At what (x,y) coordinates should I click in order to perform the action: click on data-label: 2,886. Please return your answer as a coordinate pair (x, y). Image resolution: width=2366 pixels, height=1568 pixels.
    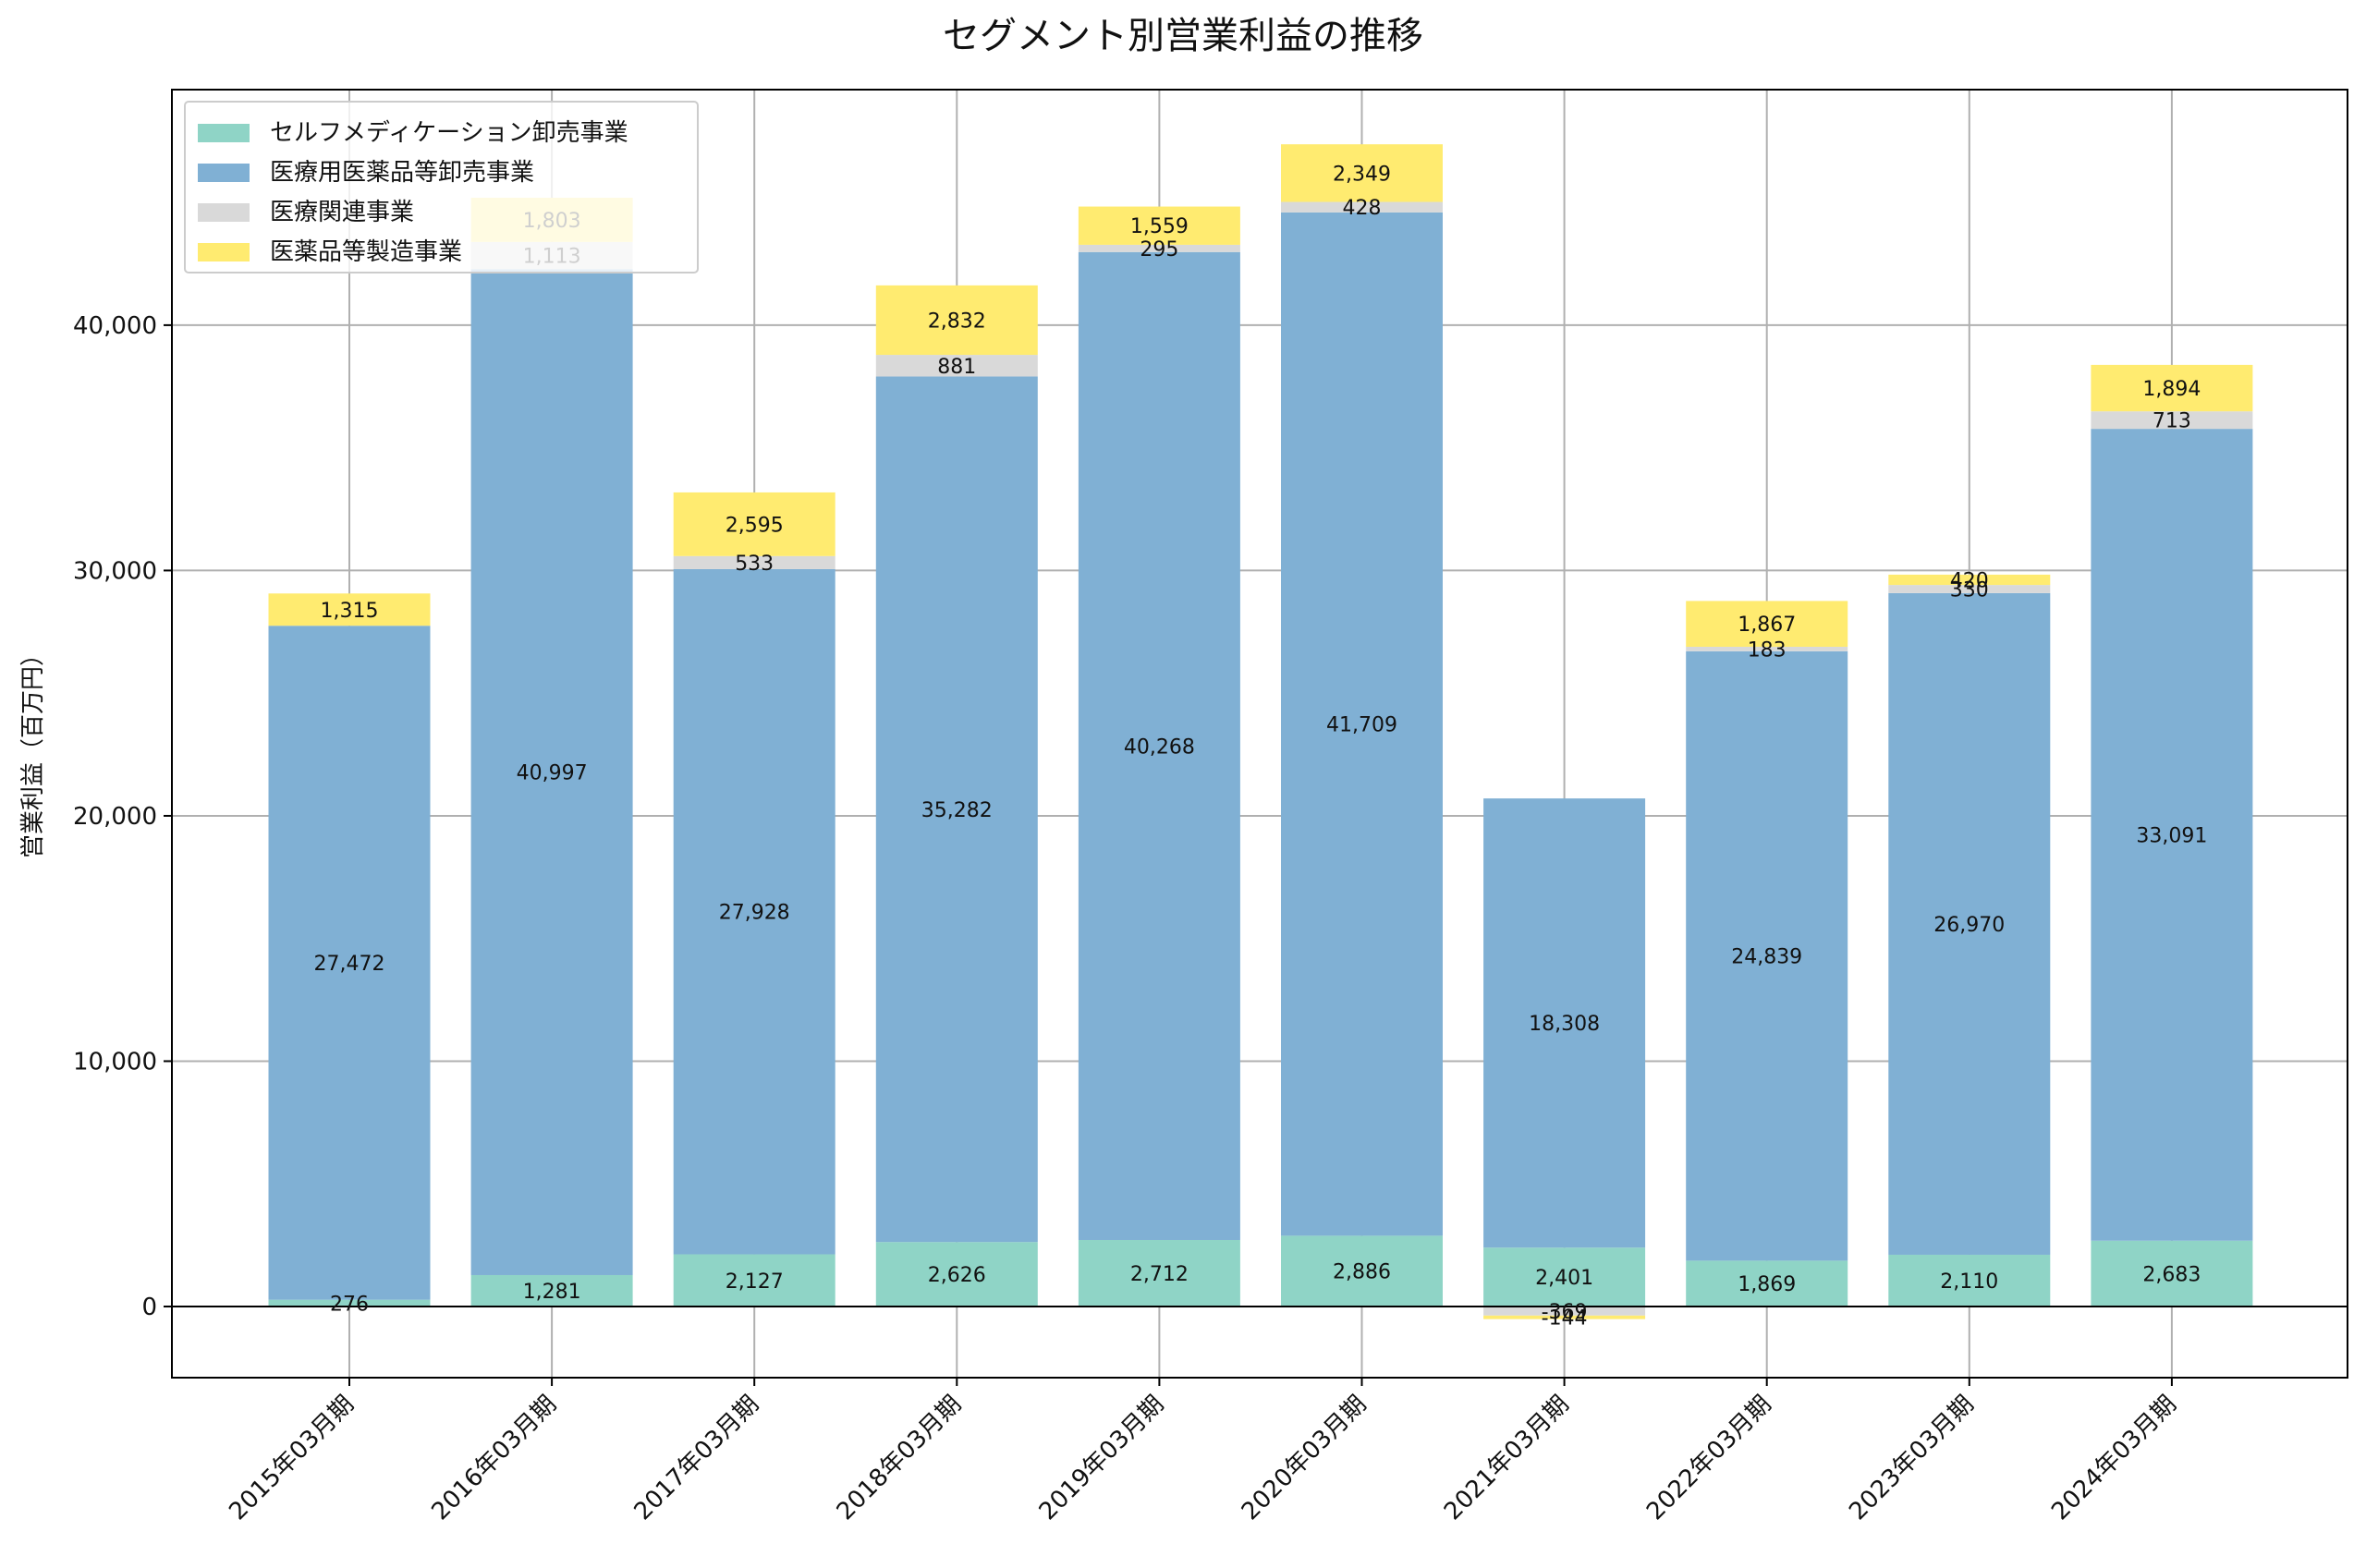
    Looking at the image, I should click on (1362, 1272).